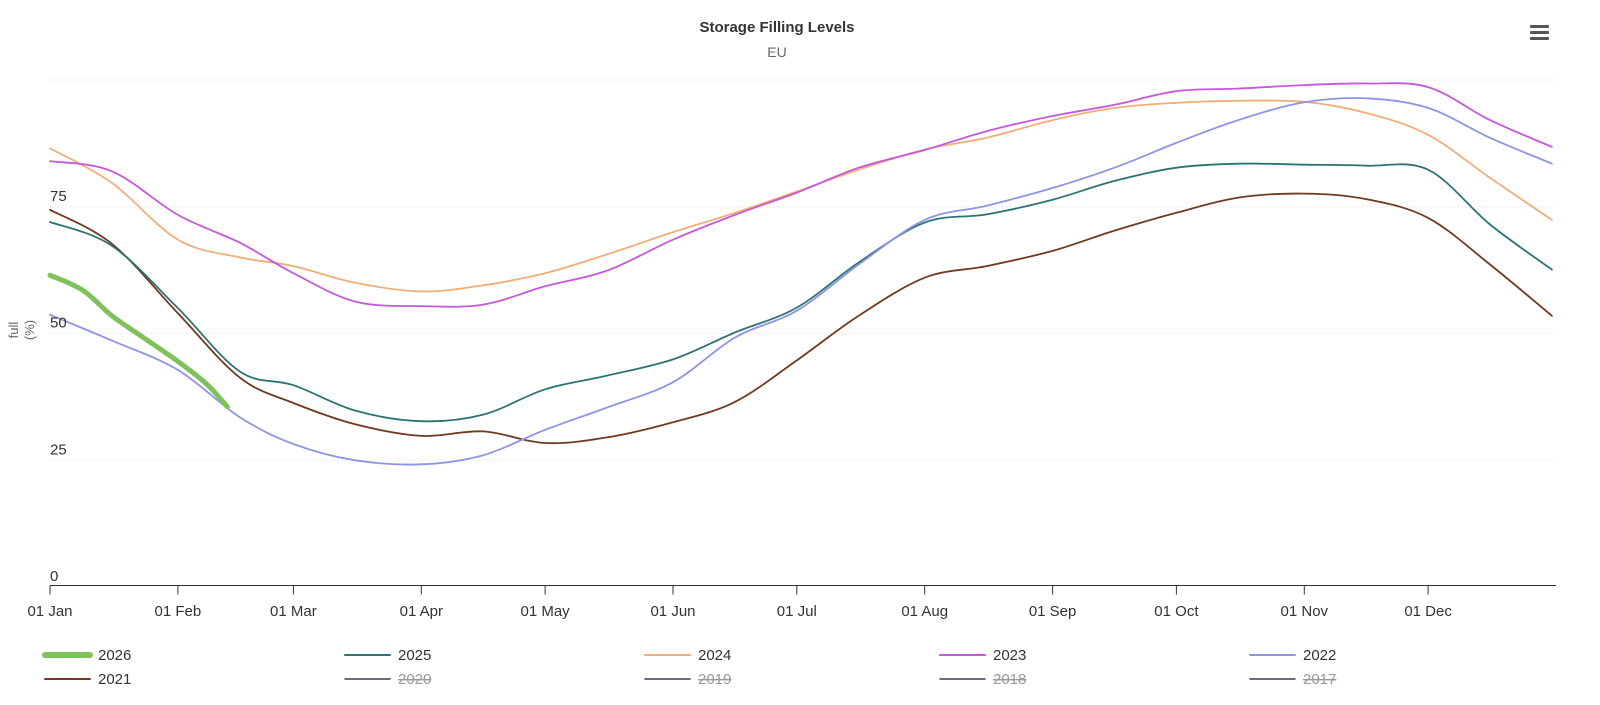  What do you see at coordinates (421, 611) in the screenshot?
I see `x-axis-label-01-apr: 01 Apr` at bounding box center [421, 611].